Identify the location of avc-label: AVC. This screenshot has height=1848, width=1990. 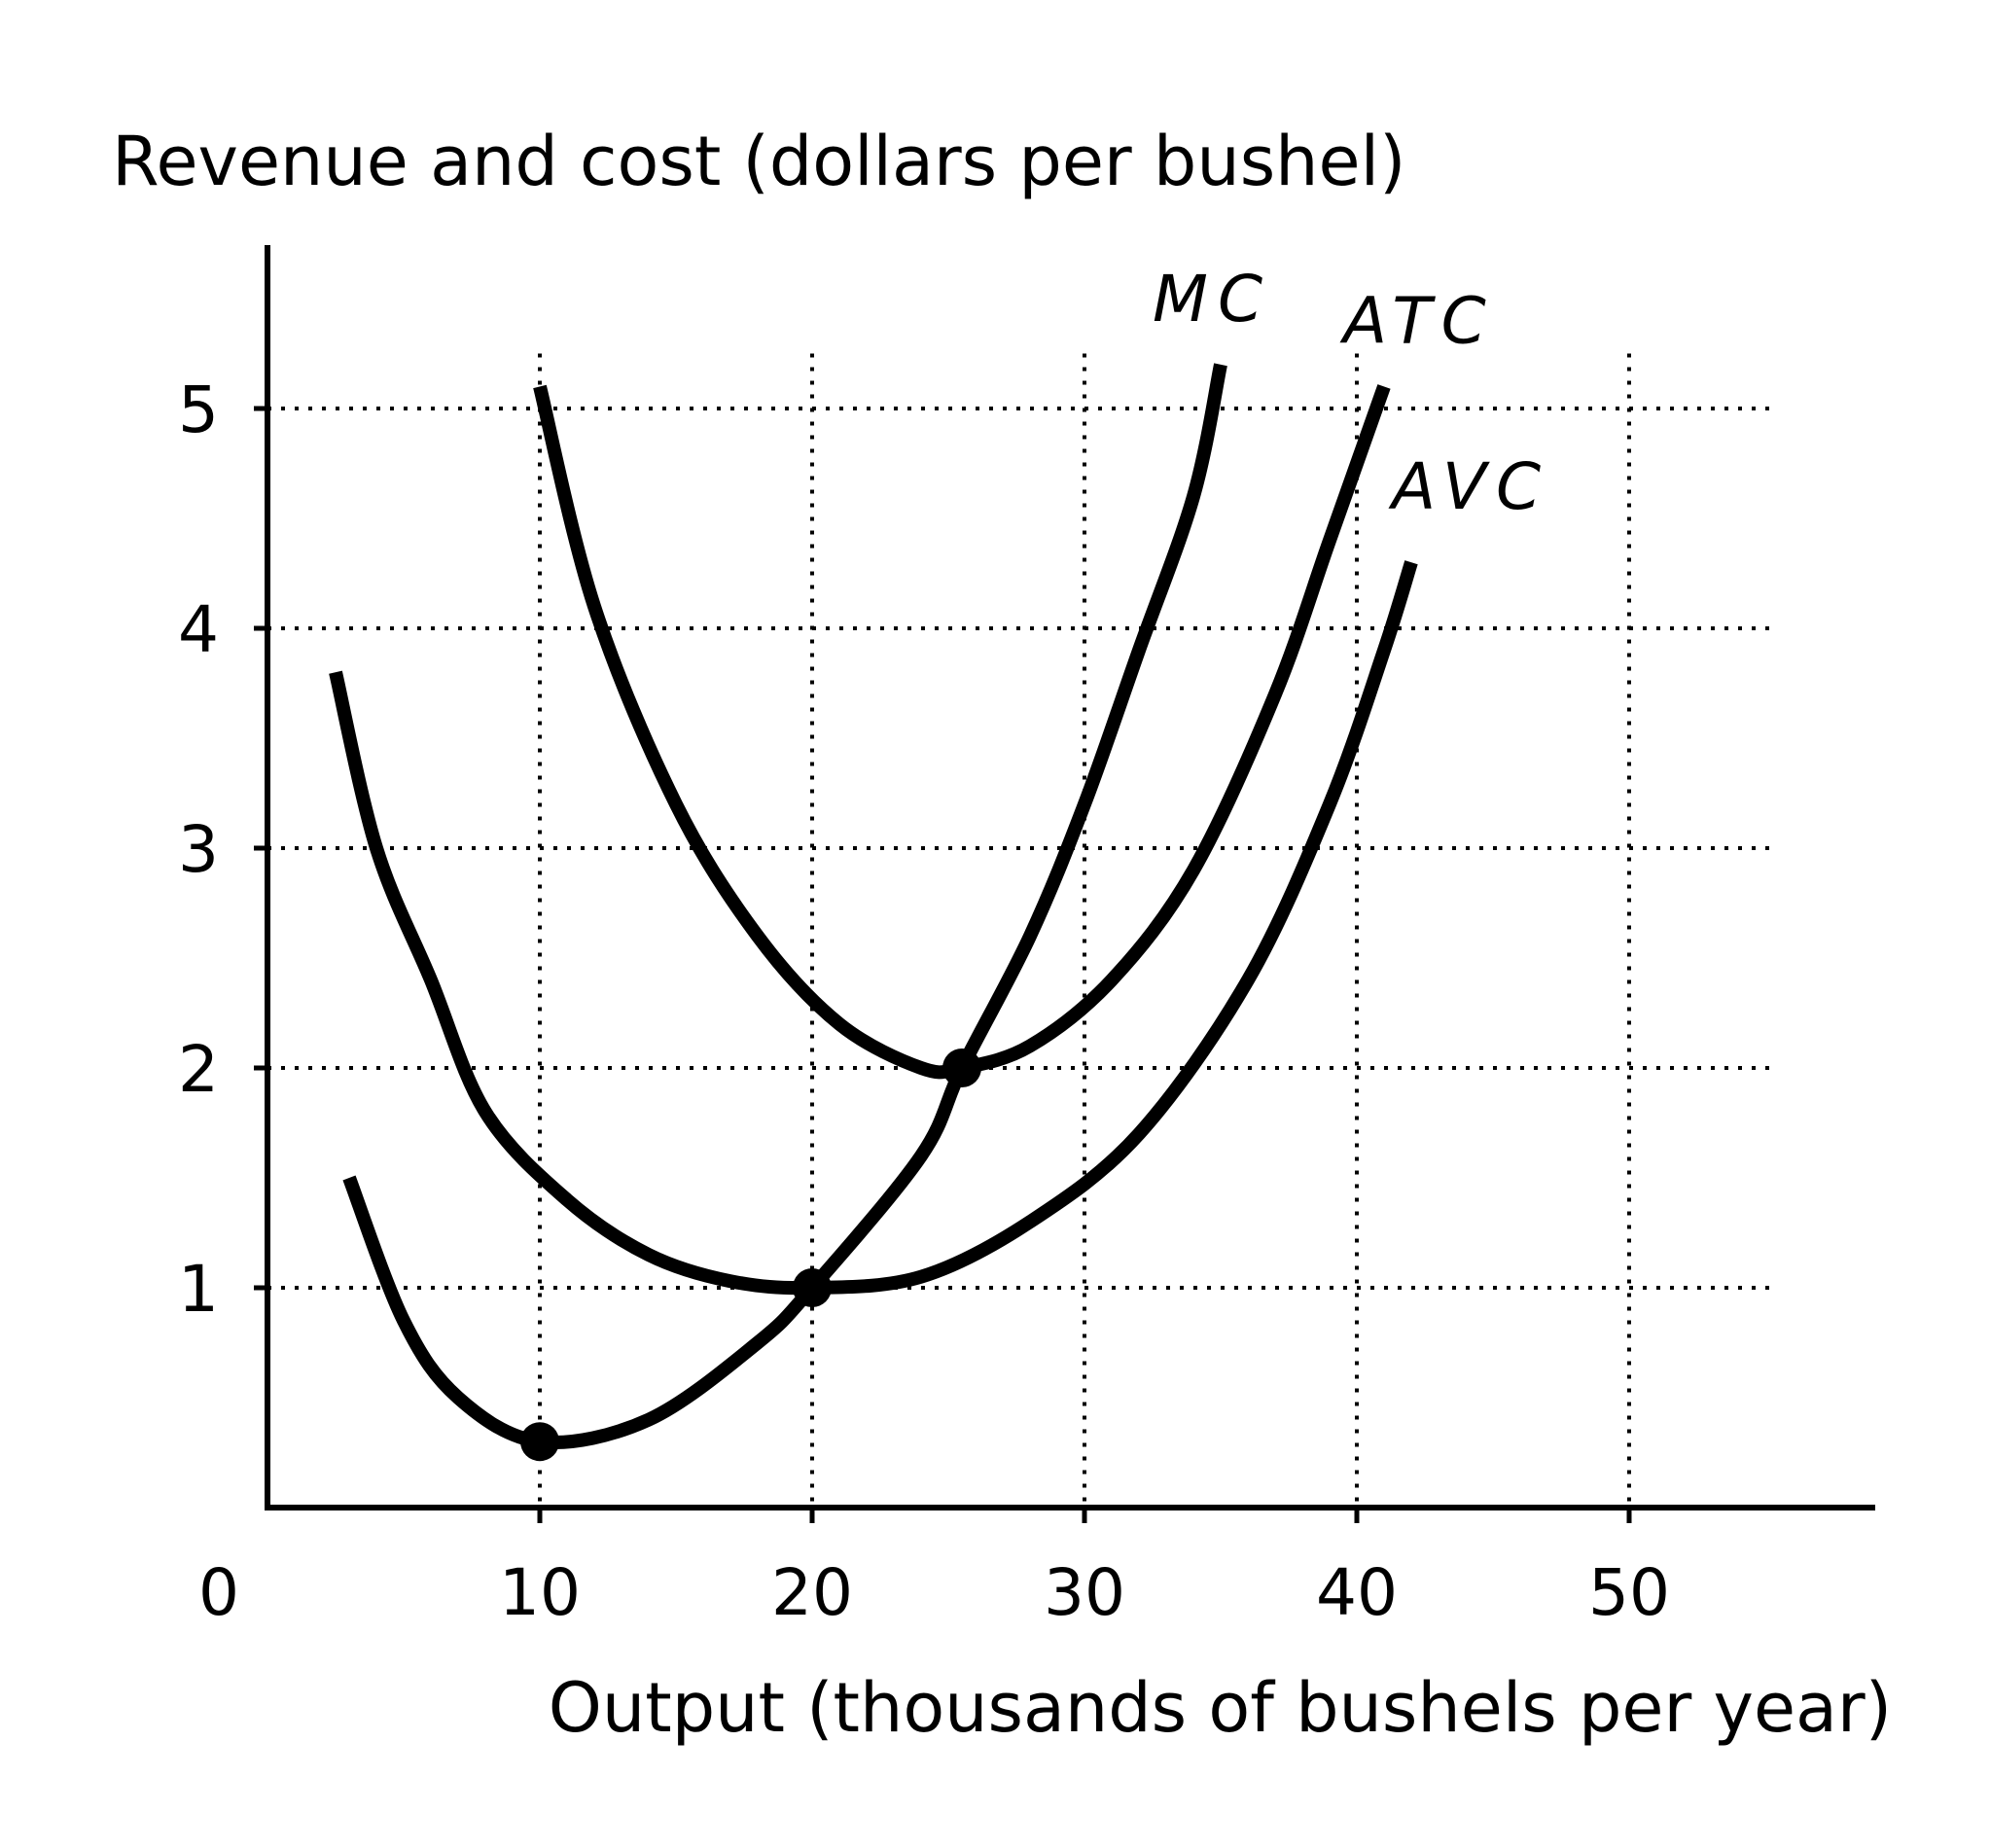
(1469, 487).